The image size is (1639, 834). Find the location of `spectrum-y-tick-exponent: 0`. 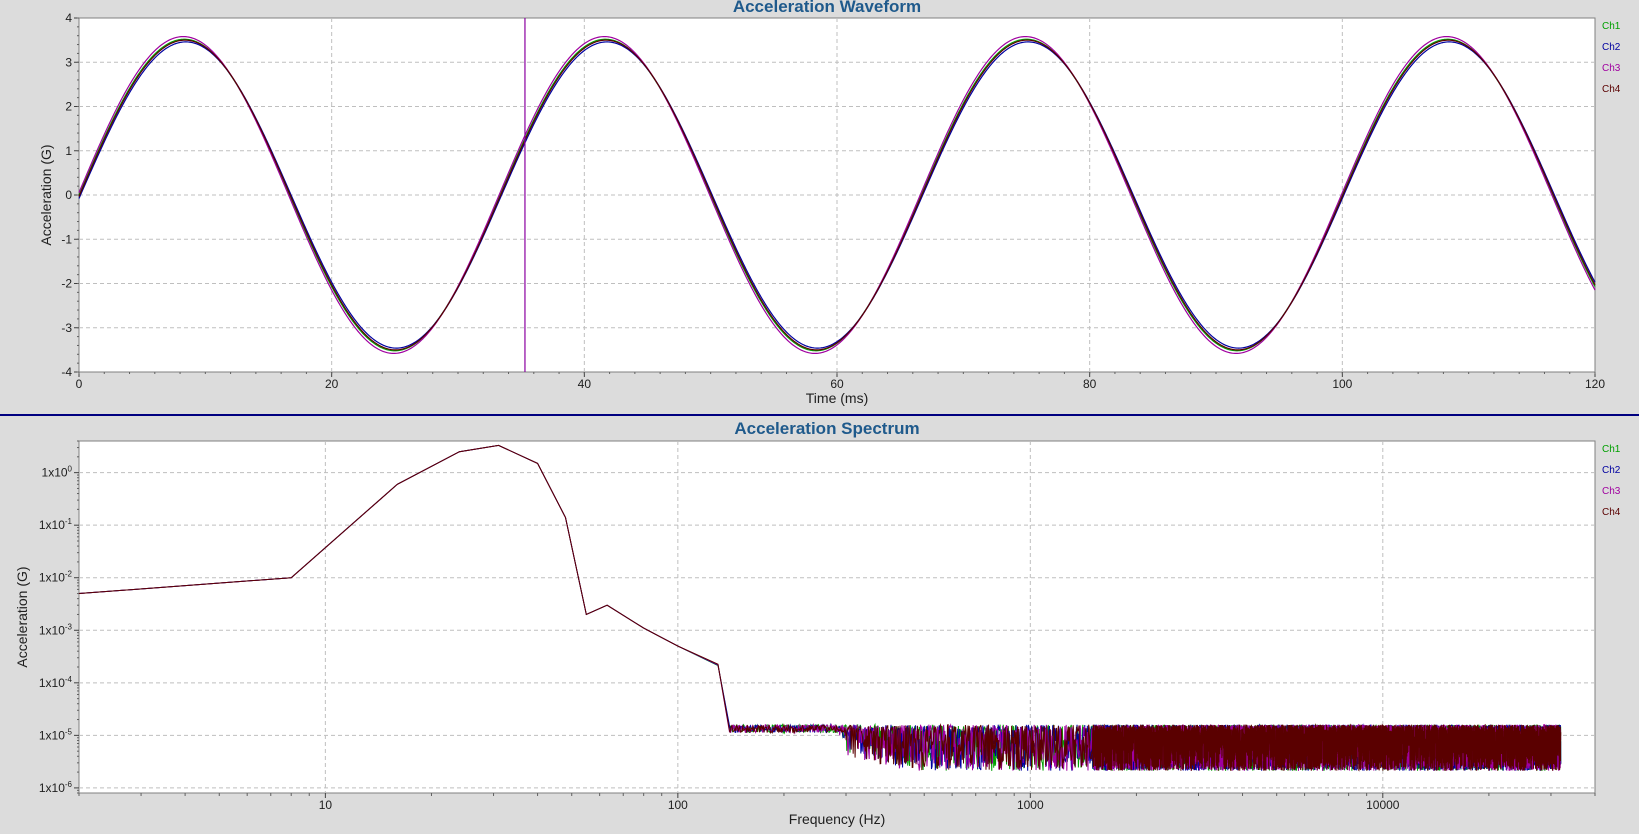

spectrum-y-tick-exponent: 0 is located at coordinates (70, 469).